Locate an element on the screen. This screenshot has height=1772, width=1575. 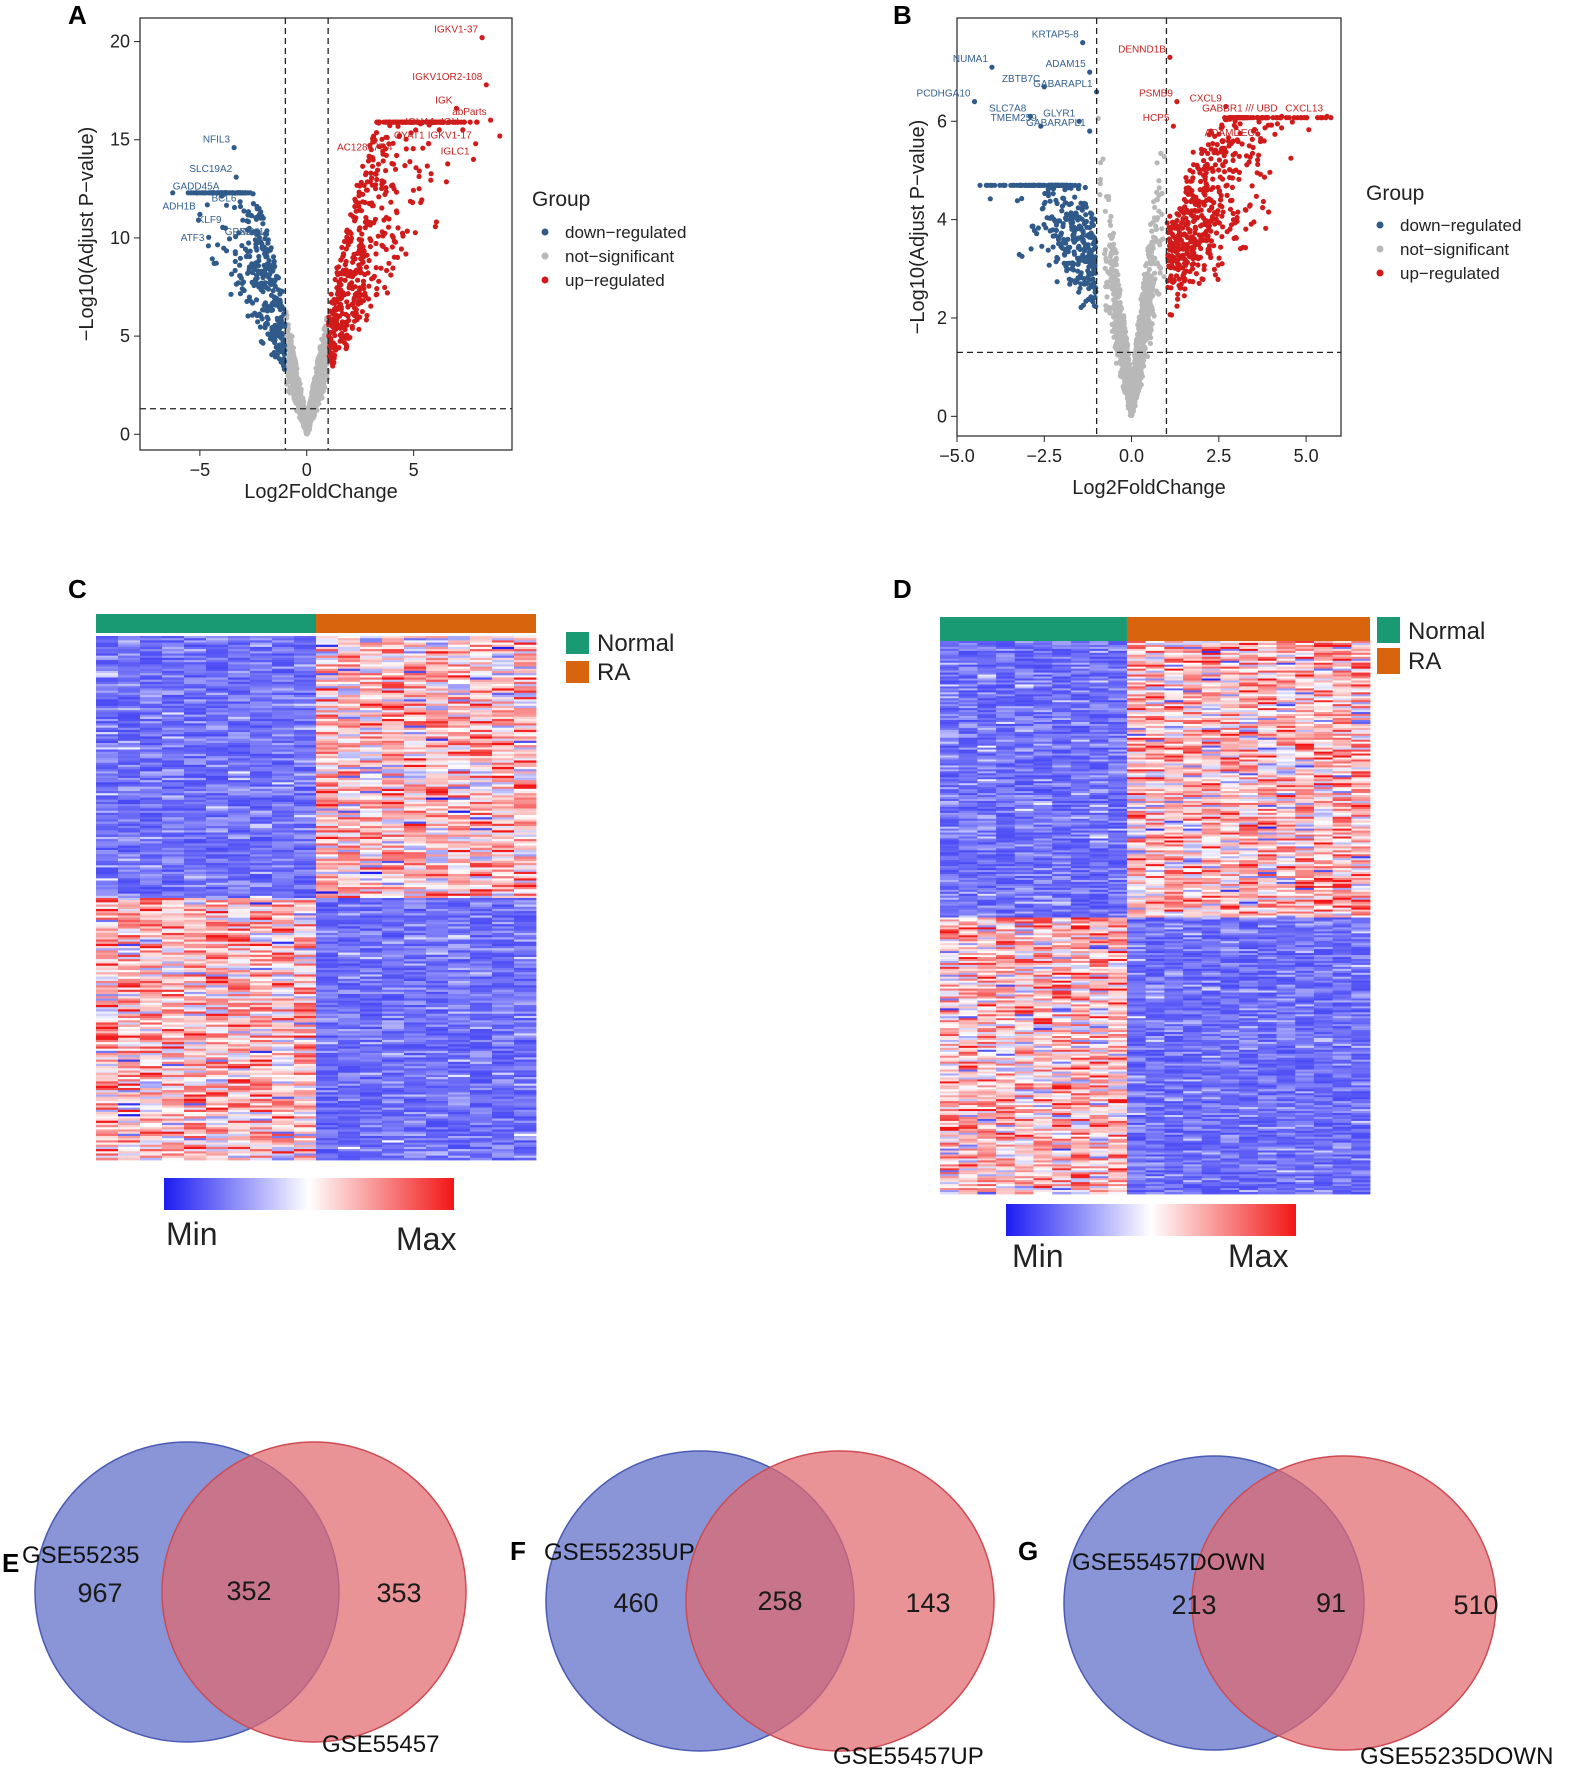
x-tick-label: 2.5 is located at coordinates (1218, 456).